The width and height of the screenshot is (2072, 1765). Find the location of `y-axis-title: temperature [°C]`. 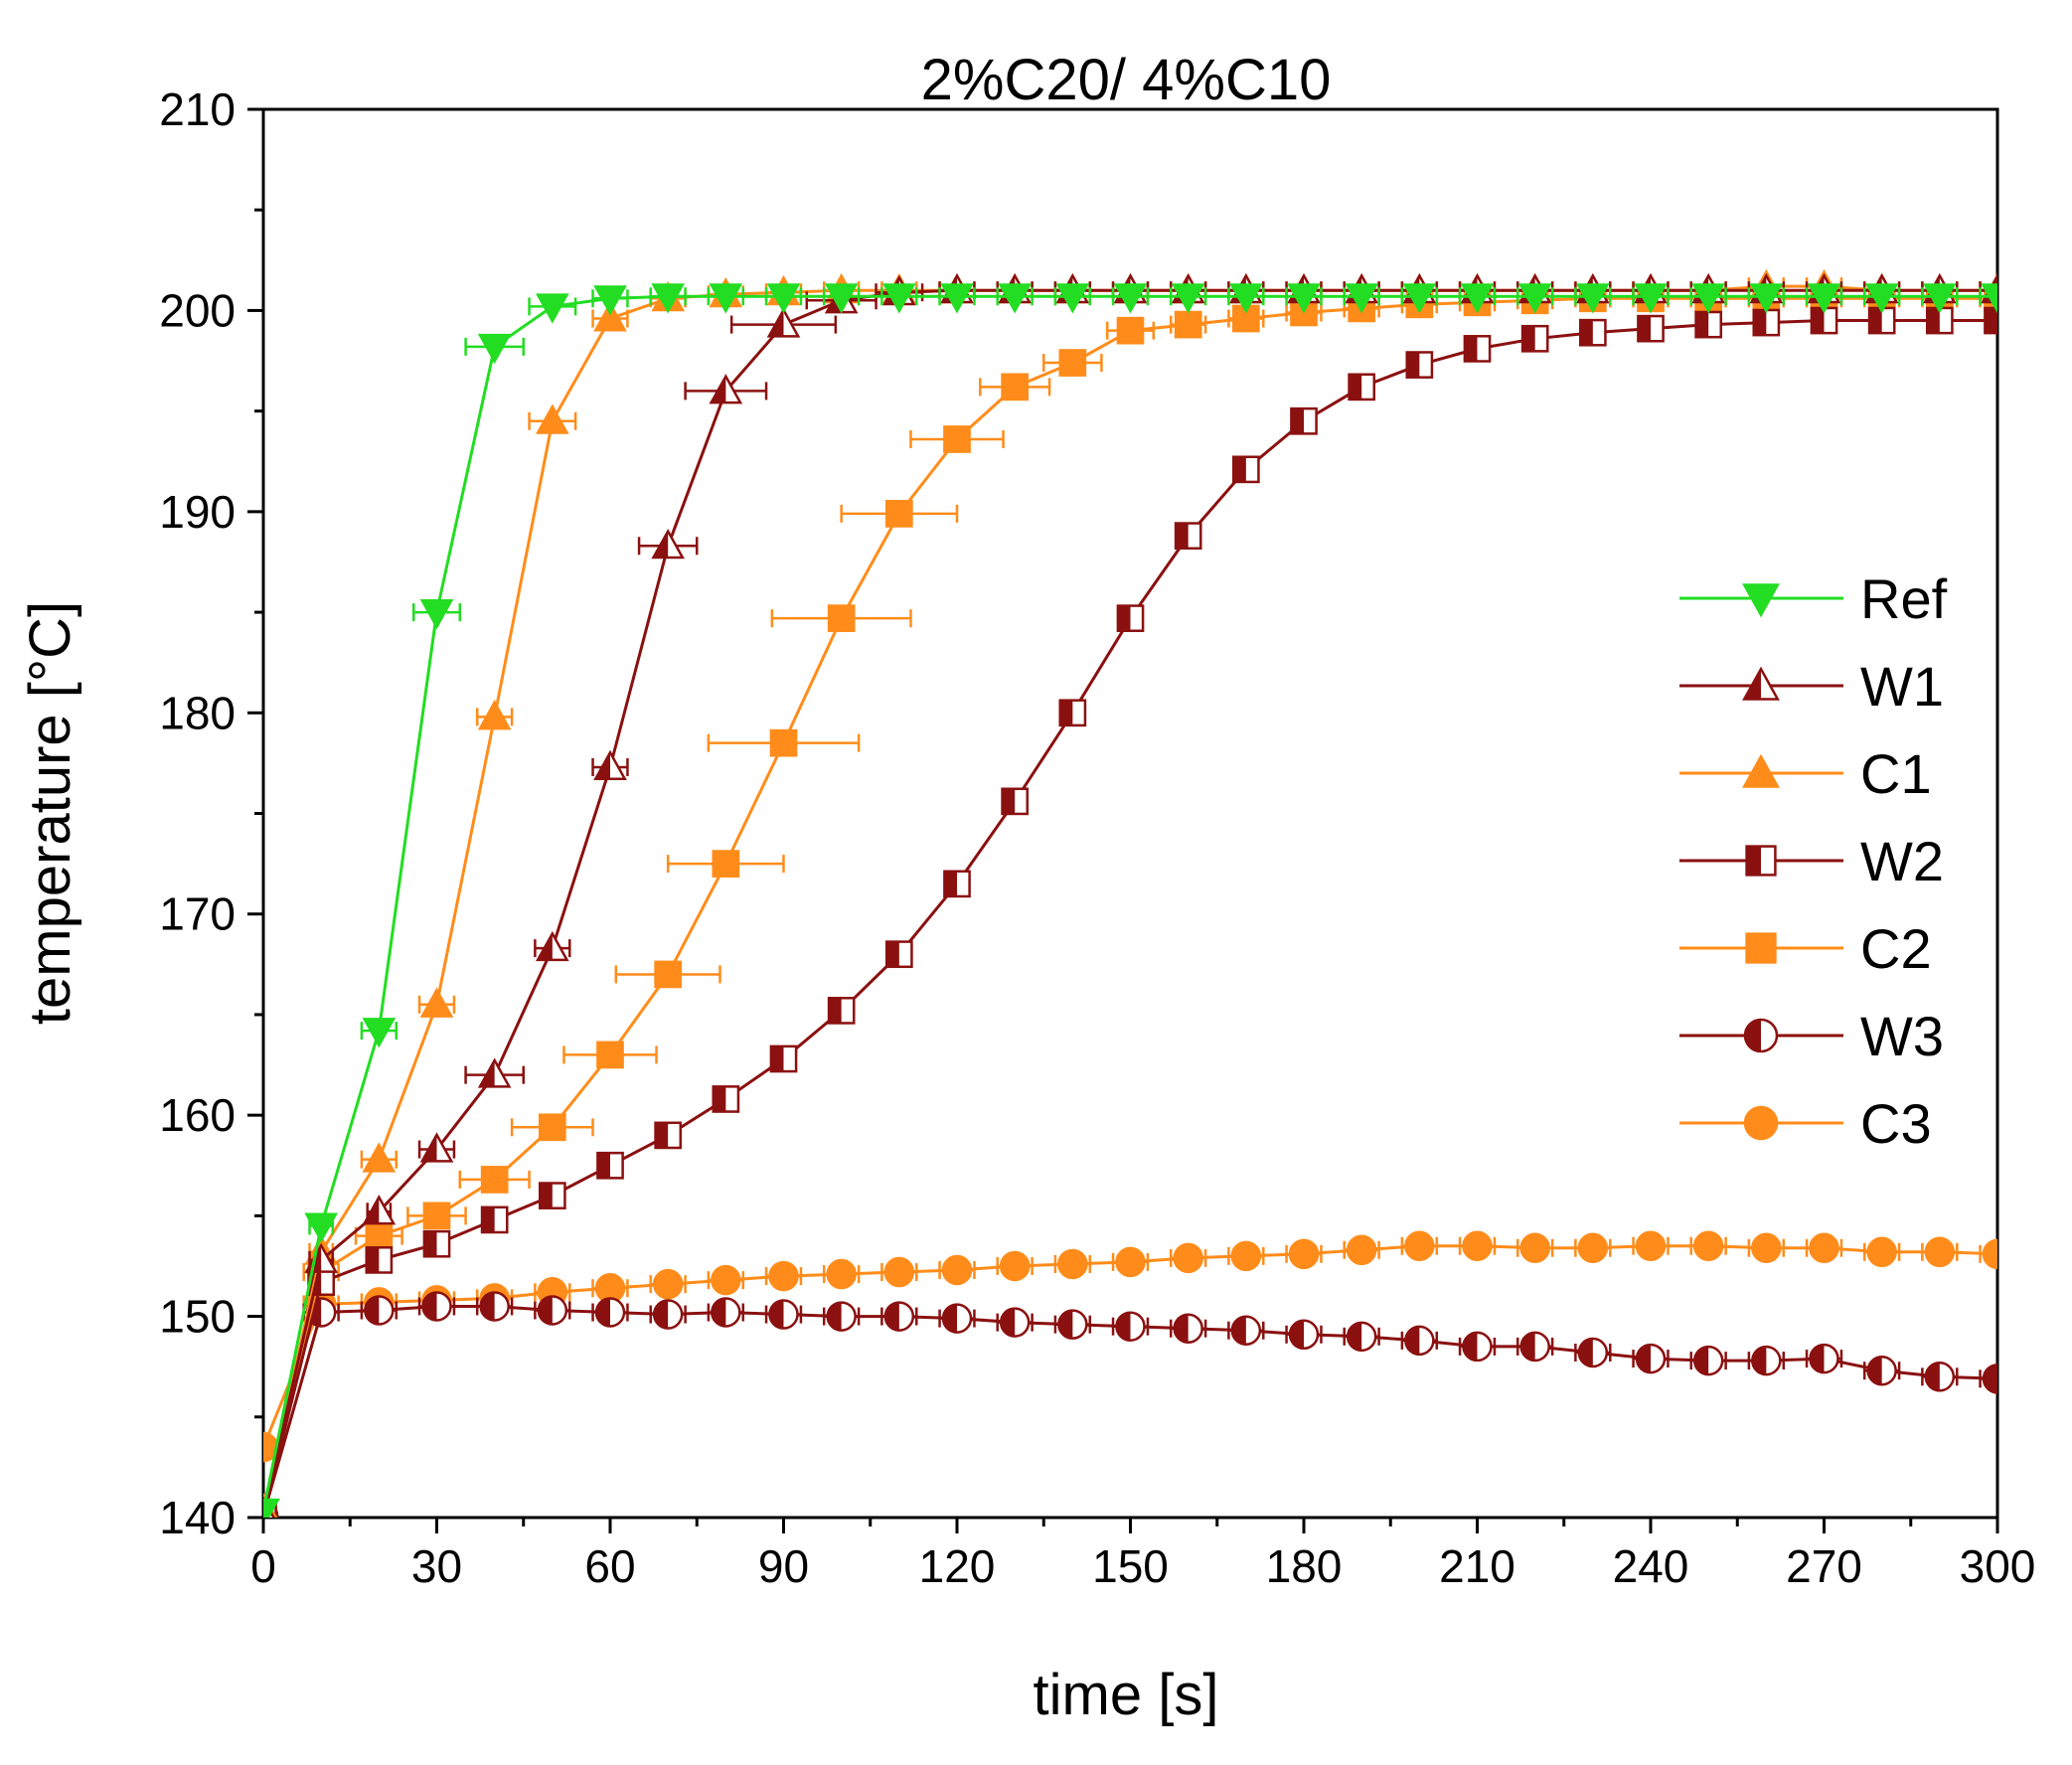

y-axis-title: temperature [°C] is located at coordinates (50, 813).